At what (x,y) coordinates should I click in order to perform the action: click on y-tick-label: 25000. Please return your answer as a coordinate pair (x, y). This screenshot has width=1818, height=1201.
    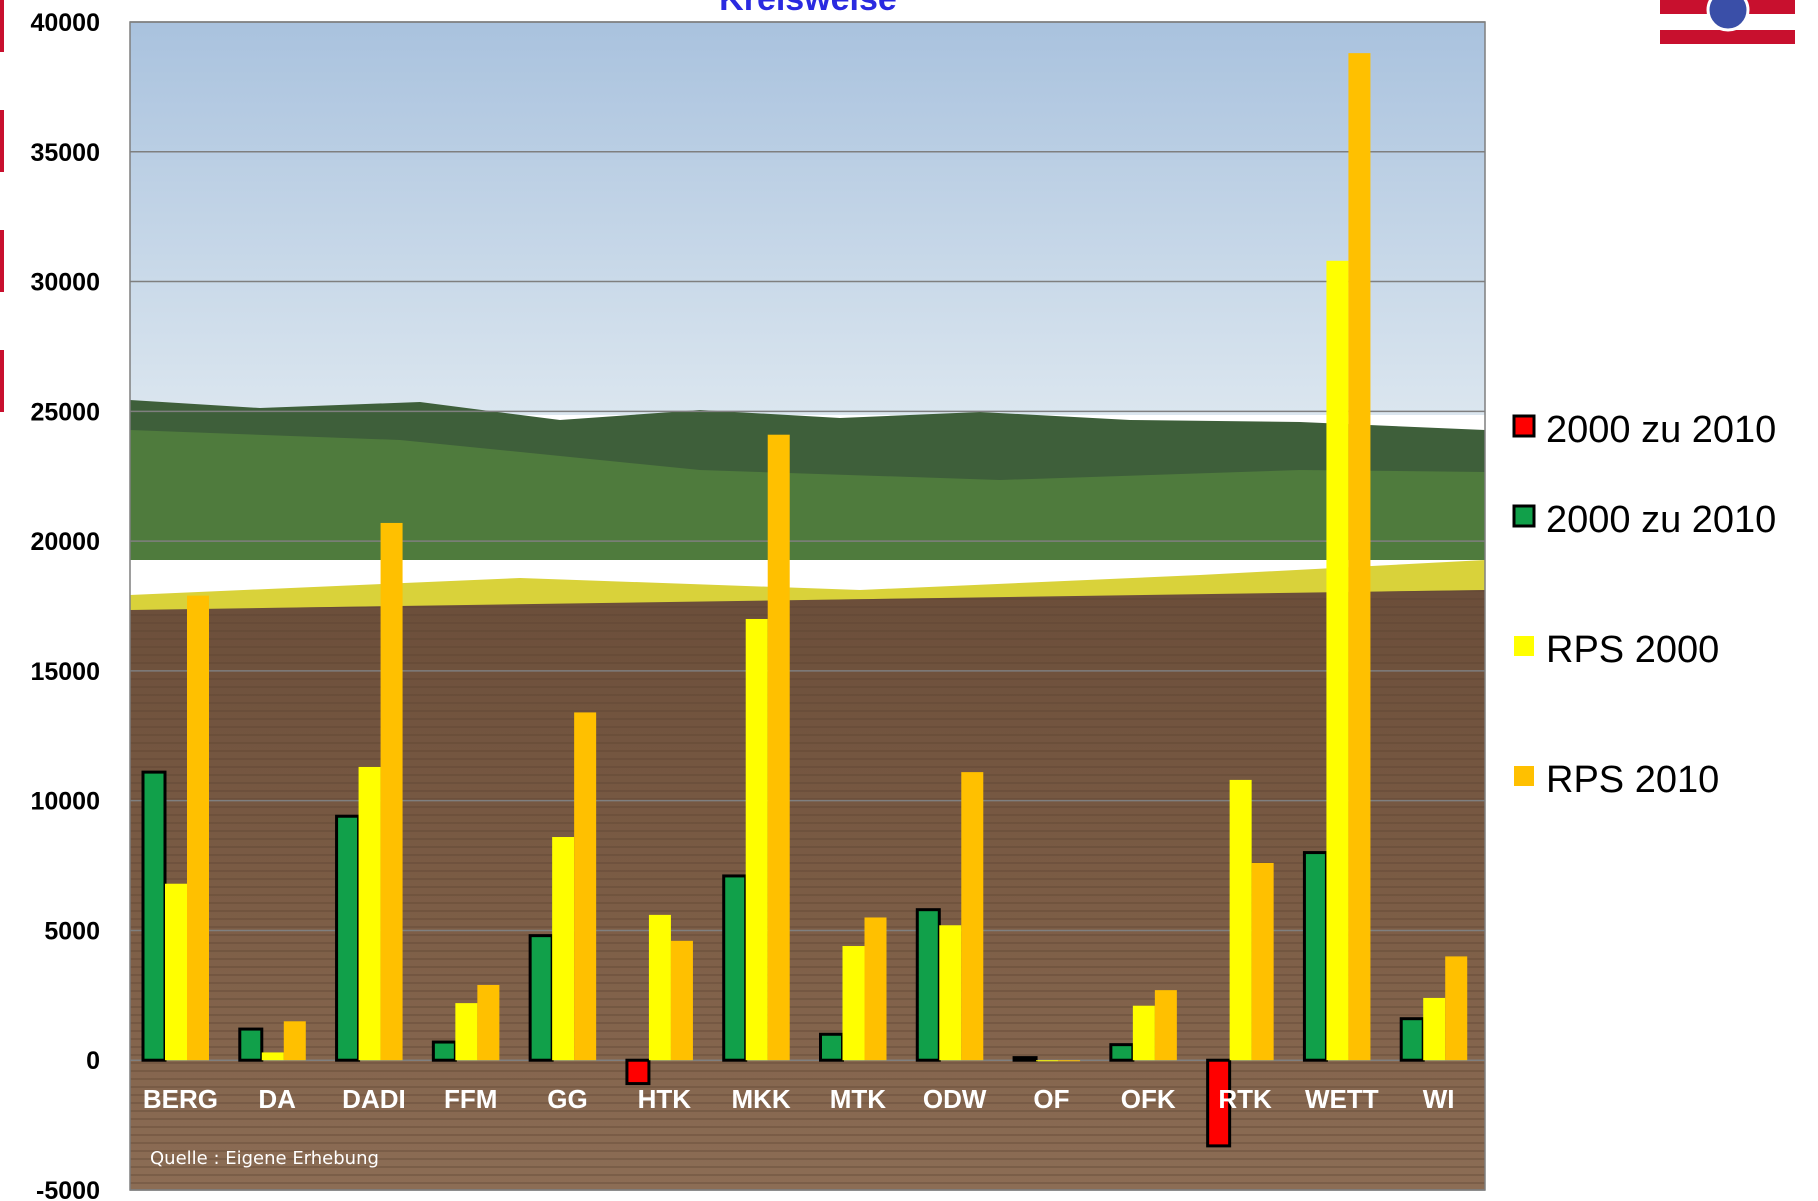
    Looking at the image, I should click on (65, 412).